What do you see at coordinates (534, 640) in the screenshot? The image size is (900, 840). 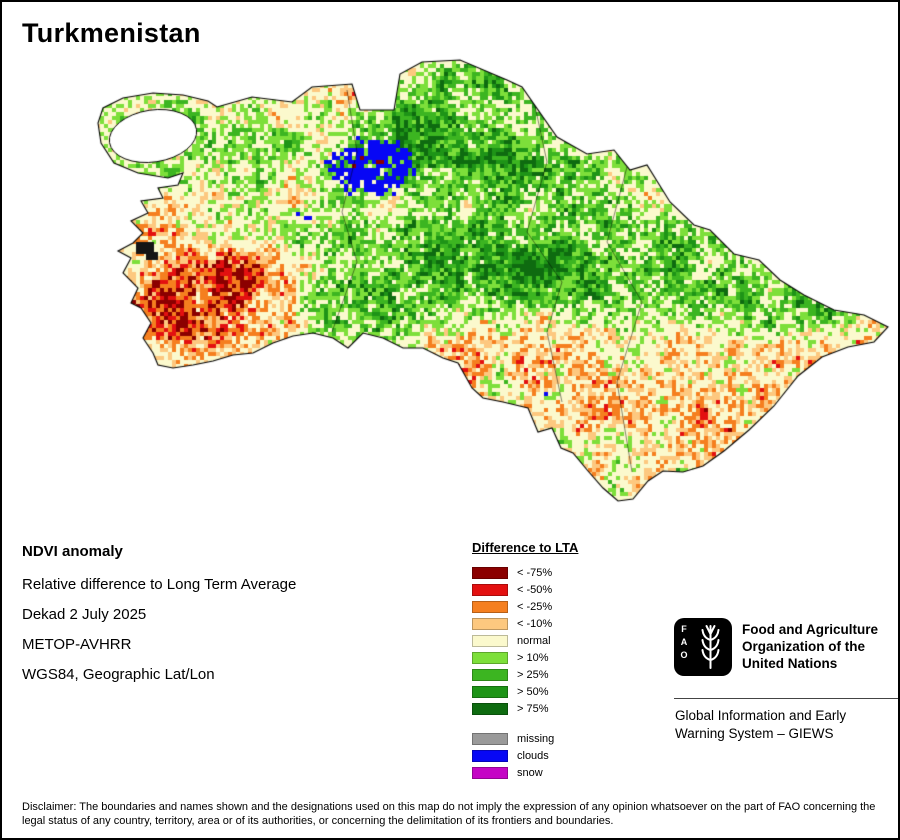 I see `legend-label: normal` at bounding box center [534, 640].